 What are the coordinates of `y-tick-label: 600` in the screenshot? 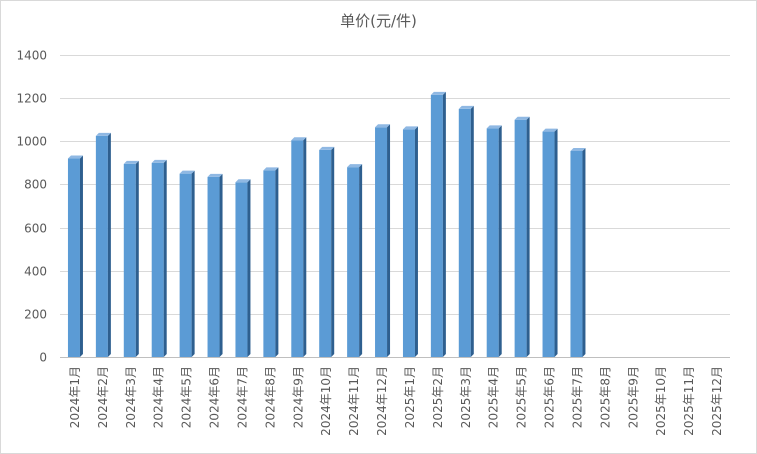 It's located at (35, 229).